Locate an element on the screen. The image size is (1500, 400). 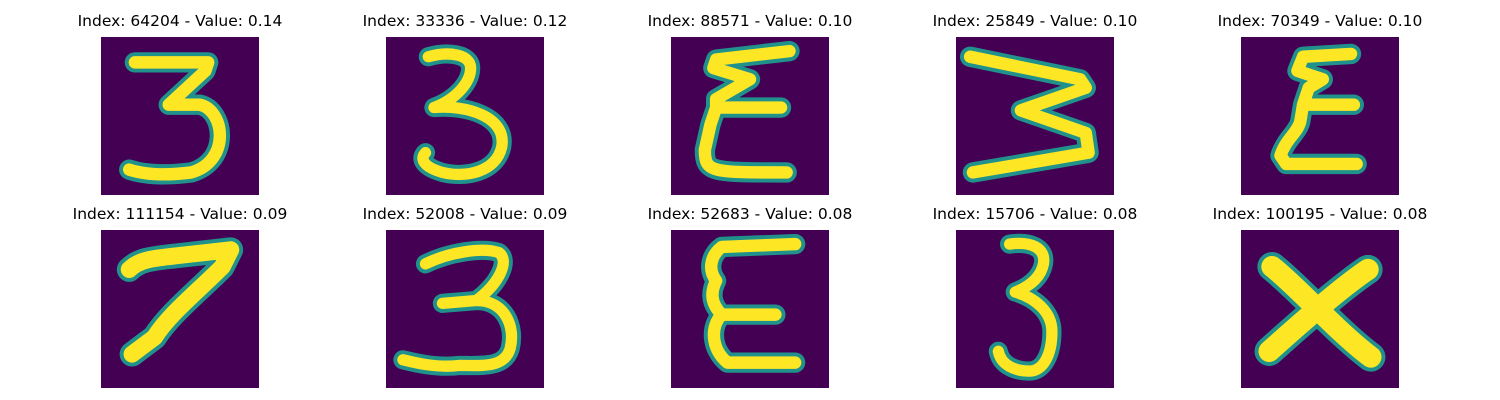
panel-7: Index: 52683 - Value: 0.08 is located at coordinates (750, 295).